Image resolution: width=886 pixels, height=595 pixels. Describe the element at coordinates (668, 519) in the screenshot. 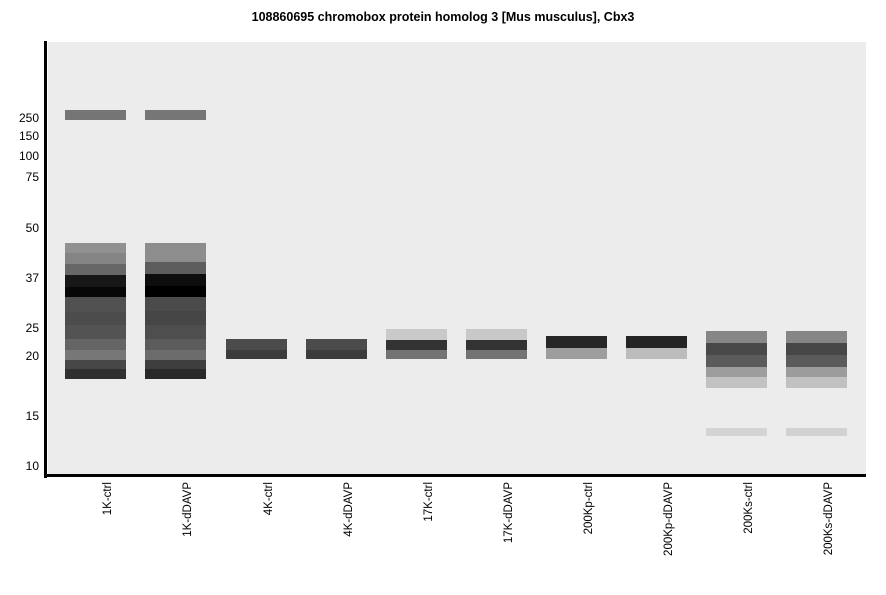

I see `x-tick-label-200kp-ddavp: 200Kp-dDAVP` at that location.